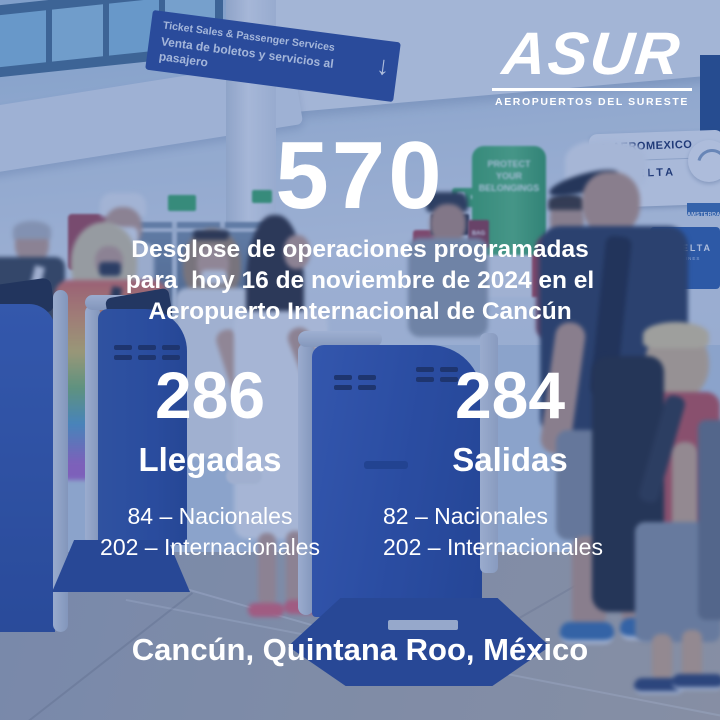  Describe the element at coordinates (210, 547) in the screenshot. I see `arrivals-international: 202 – Internacionales` at that location.